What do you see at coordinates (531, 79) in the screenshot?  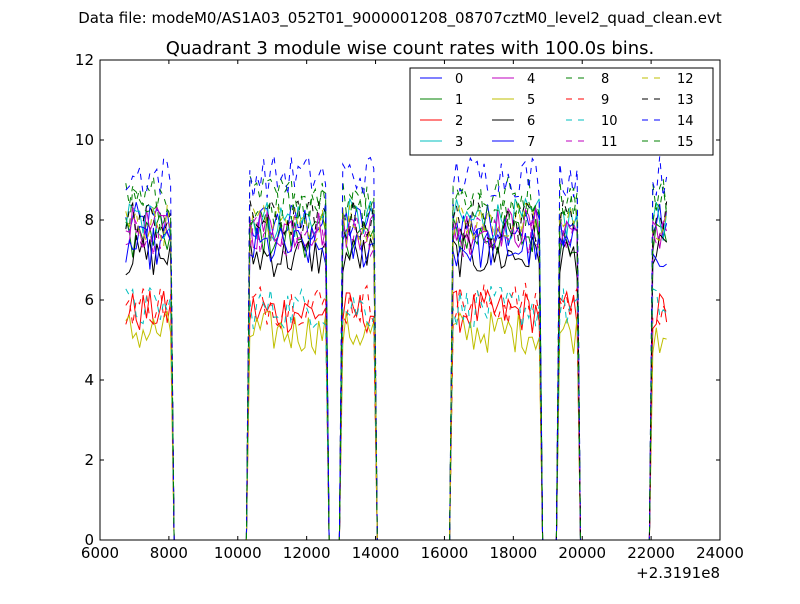 I see `legend-label-4: 4` at bounding box center [531, 79].